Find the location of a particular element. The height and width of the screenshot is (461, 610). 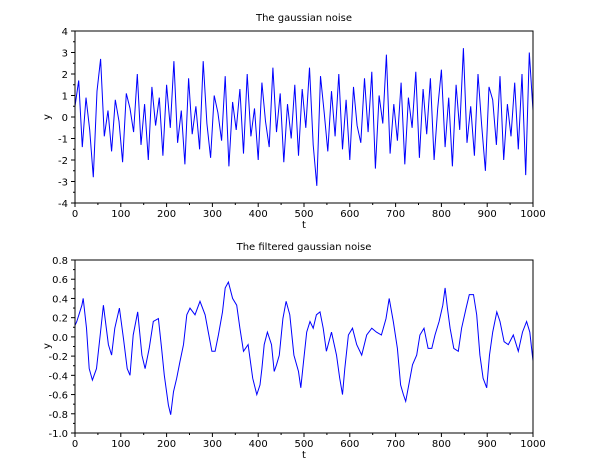

y-tick-label: 3 is located at coordinates (65, 54).